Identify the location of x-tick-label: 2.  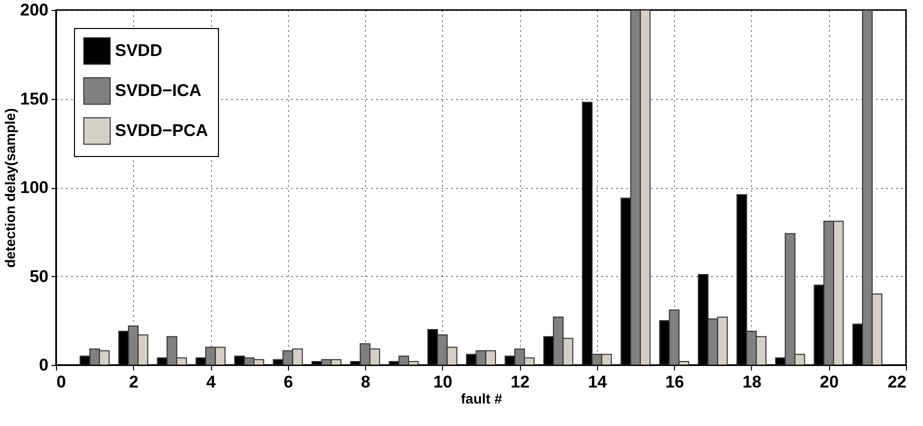
(134, 382).